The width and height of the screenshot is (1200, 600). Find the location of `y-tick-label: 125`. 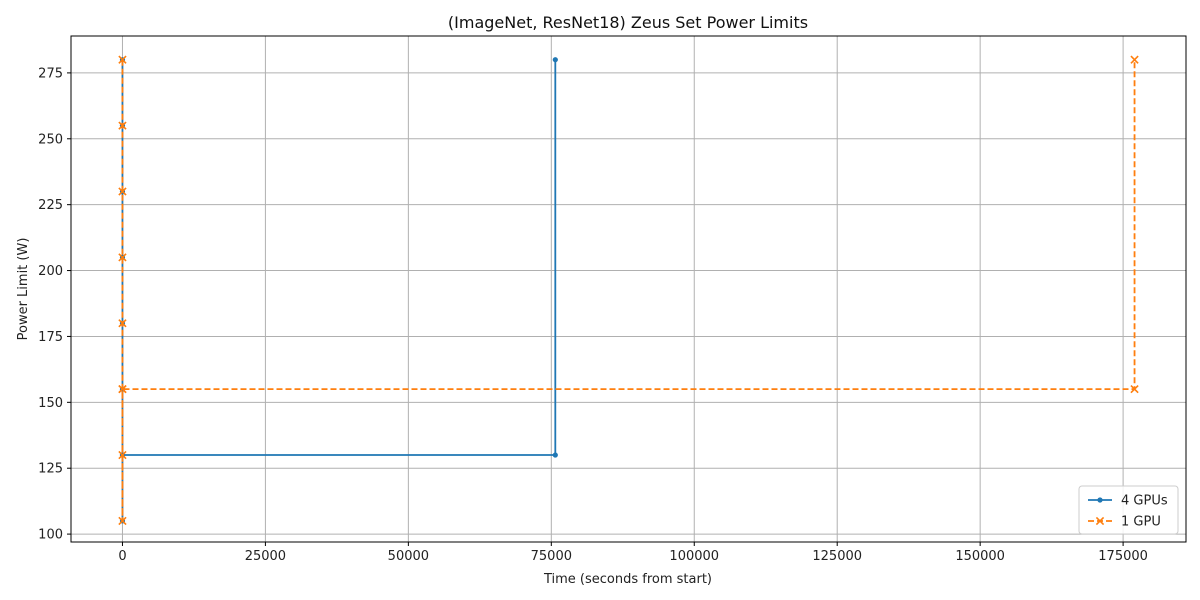

y-tick-label: 125 is located at coordinates (50, 469).